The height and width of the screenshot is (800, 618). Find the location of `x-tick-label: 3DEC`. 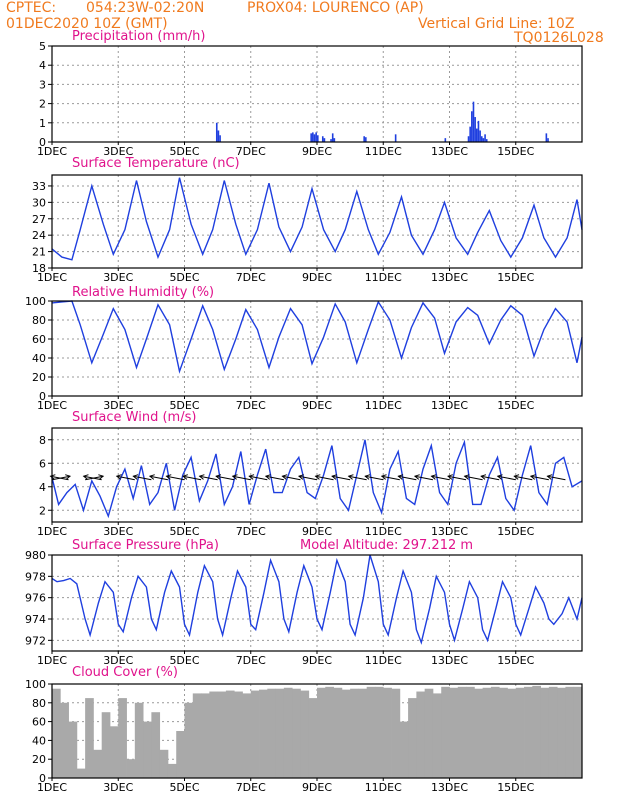

x-tick-label: 3DEC is located at coordinates (118, 787).